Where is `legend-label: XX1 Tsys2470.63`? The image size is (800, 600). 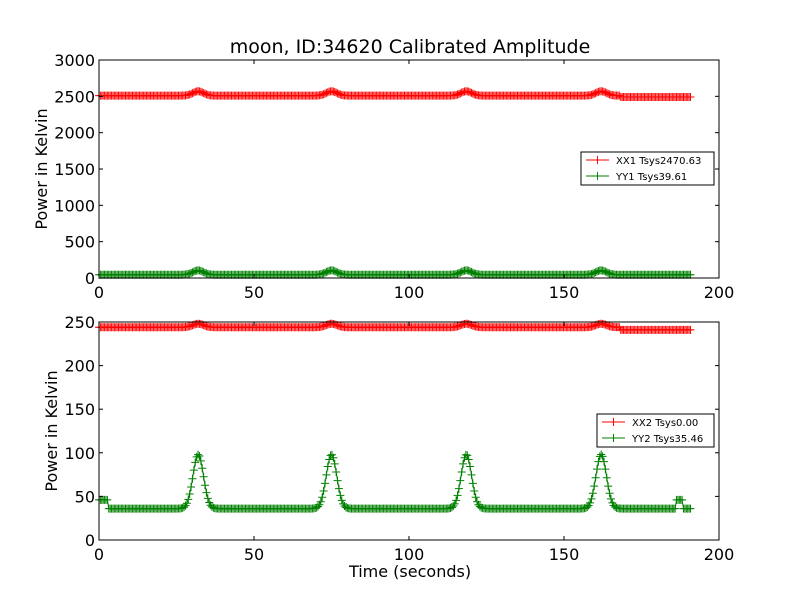
legend-label: XX1 Tsys2470.63 is located at coordinates (658, 161).